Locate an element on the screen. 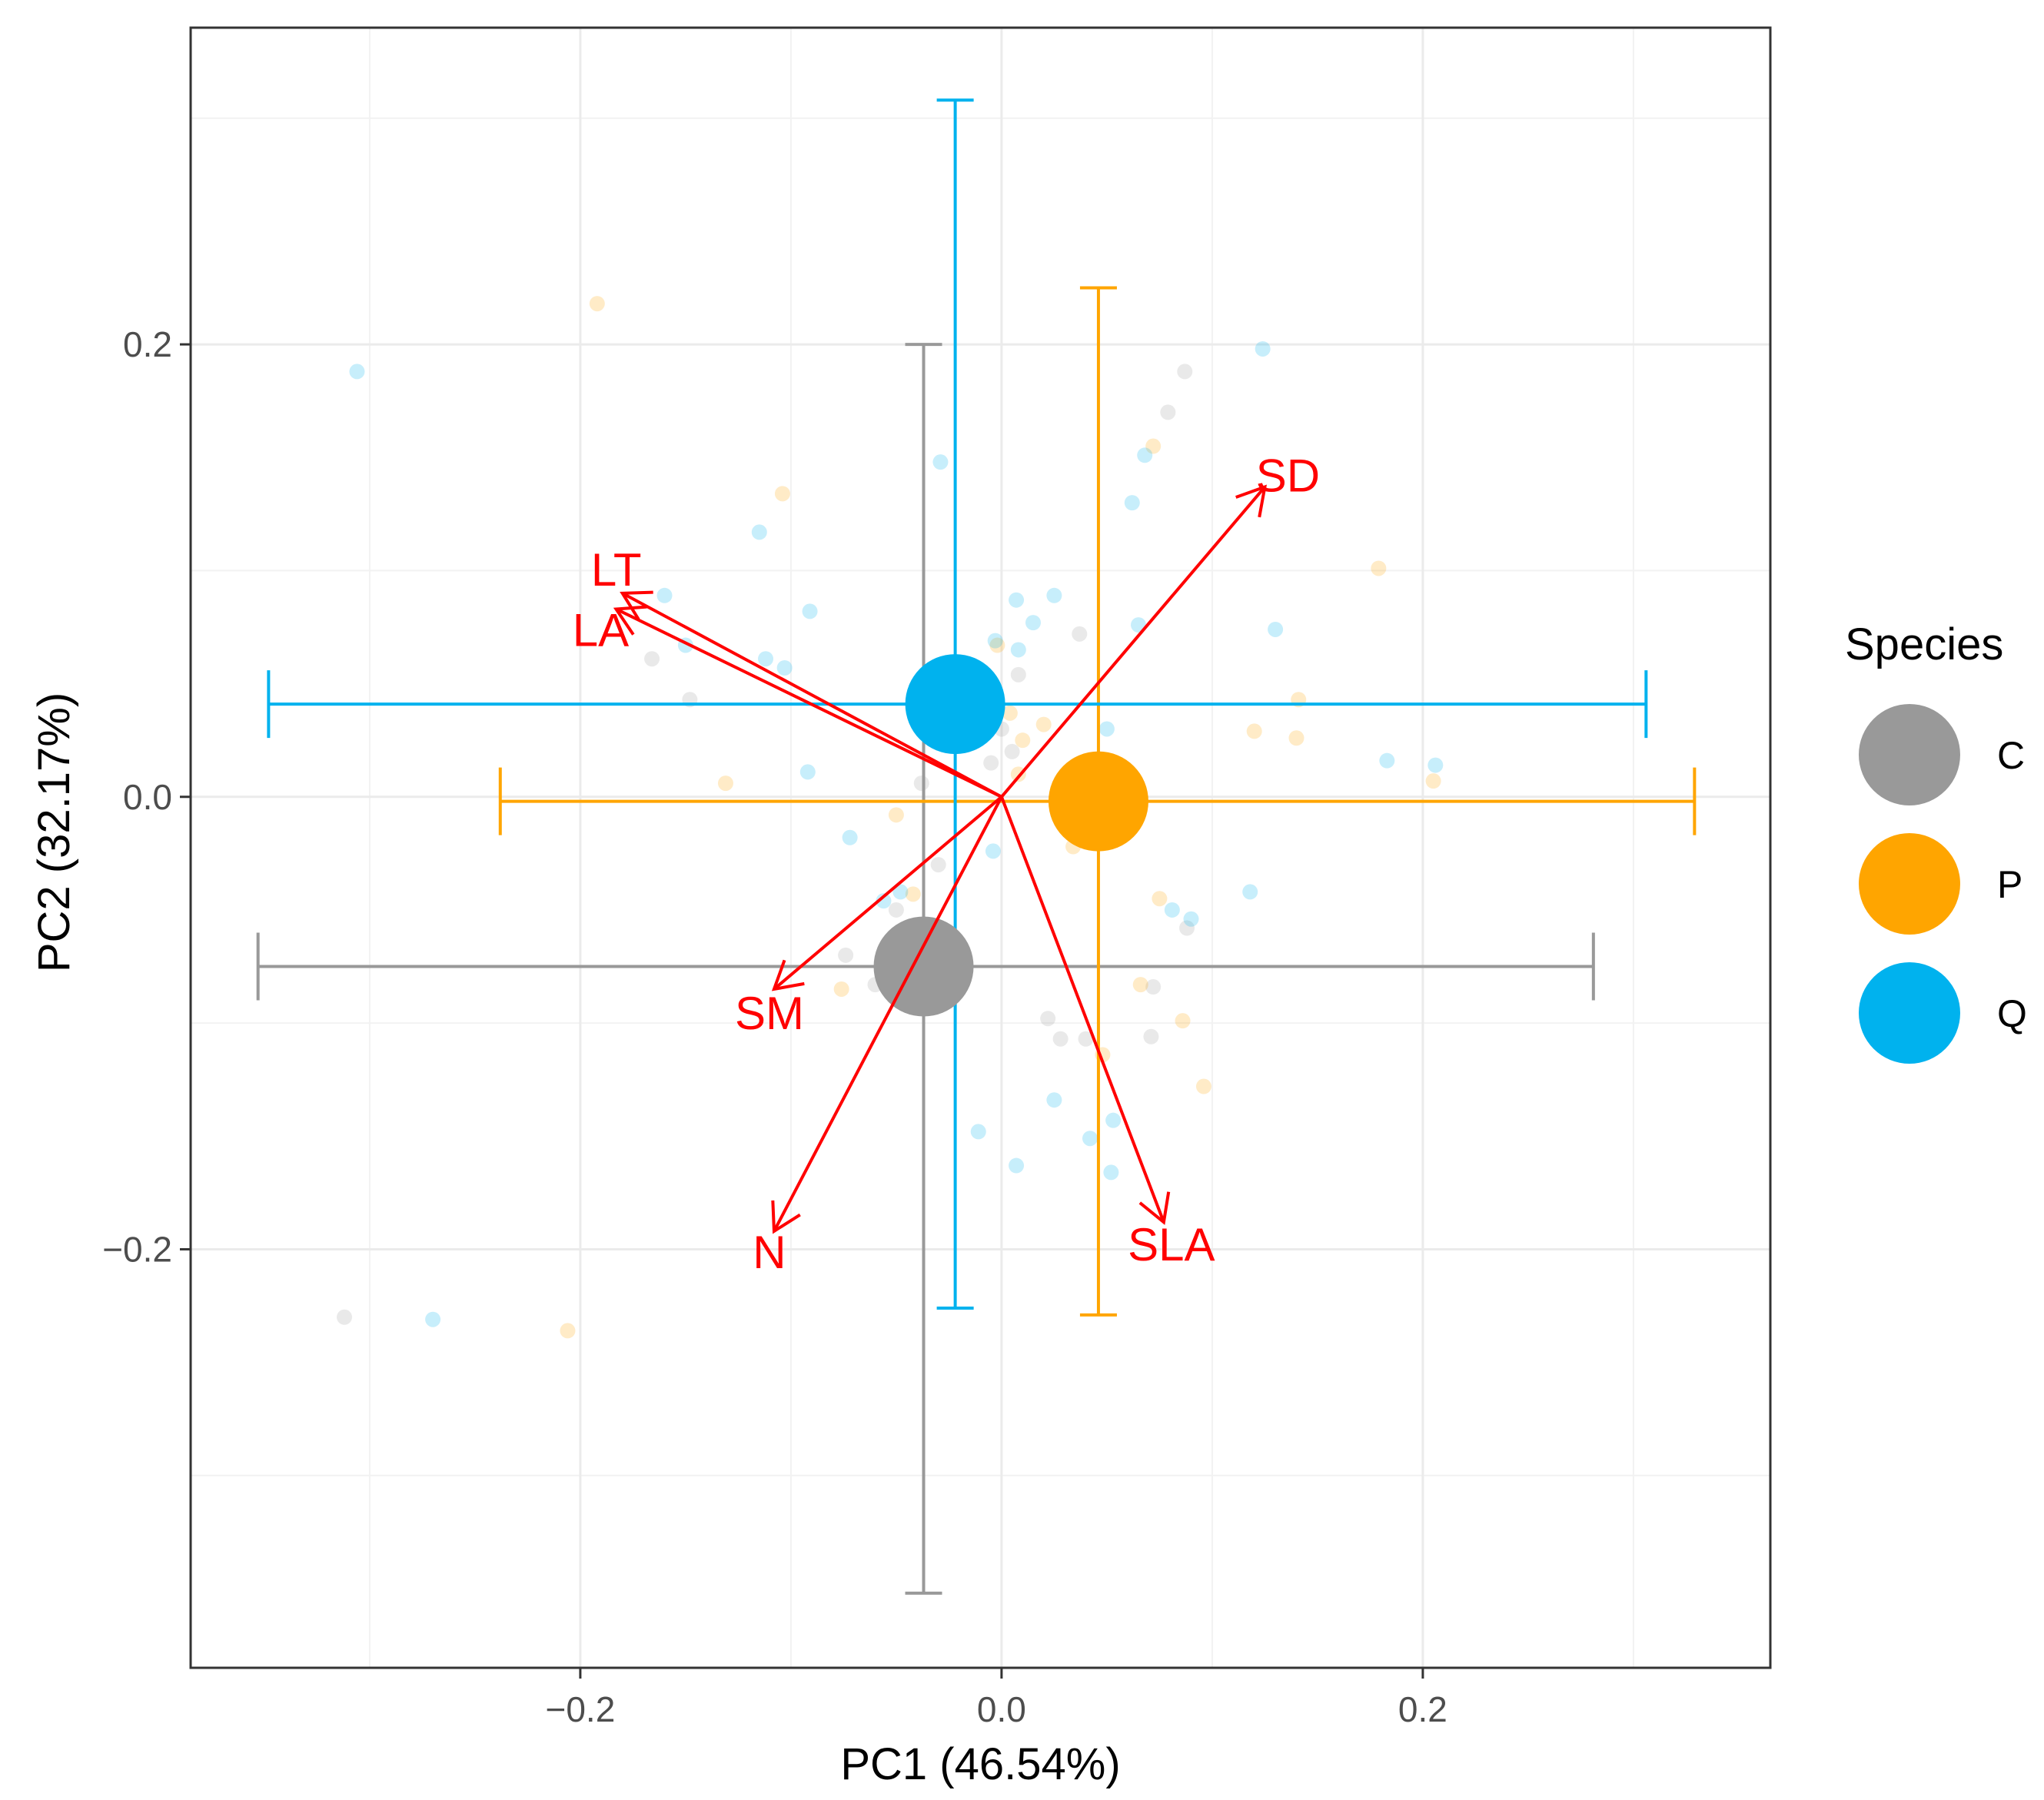  x-tick-label: −0.2 is located at coordinates (580, 1709).